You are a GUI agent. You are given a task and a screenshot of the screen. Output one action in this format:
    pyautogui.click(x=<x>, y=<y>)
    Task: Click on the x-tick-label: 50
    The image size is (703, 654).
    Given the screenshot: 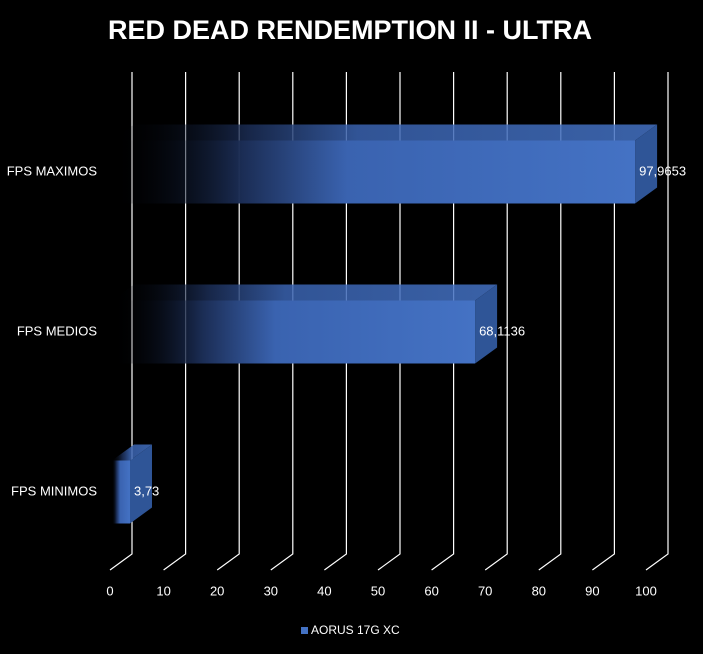 What is the action you would take?
    pyautogui.click(x=378, y=590)
    